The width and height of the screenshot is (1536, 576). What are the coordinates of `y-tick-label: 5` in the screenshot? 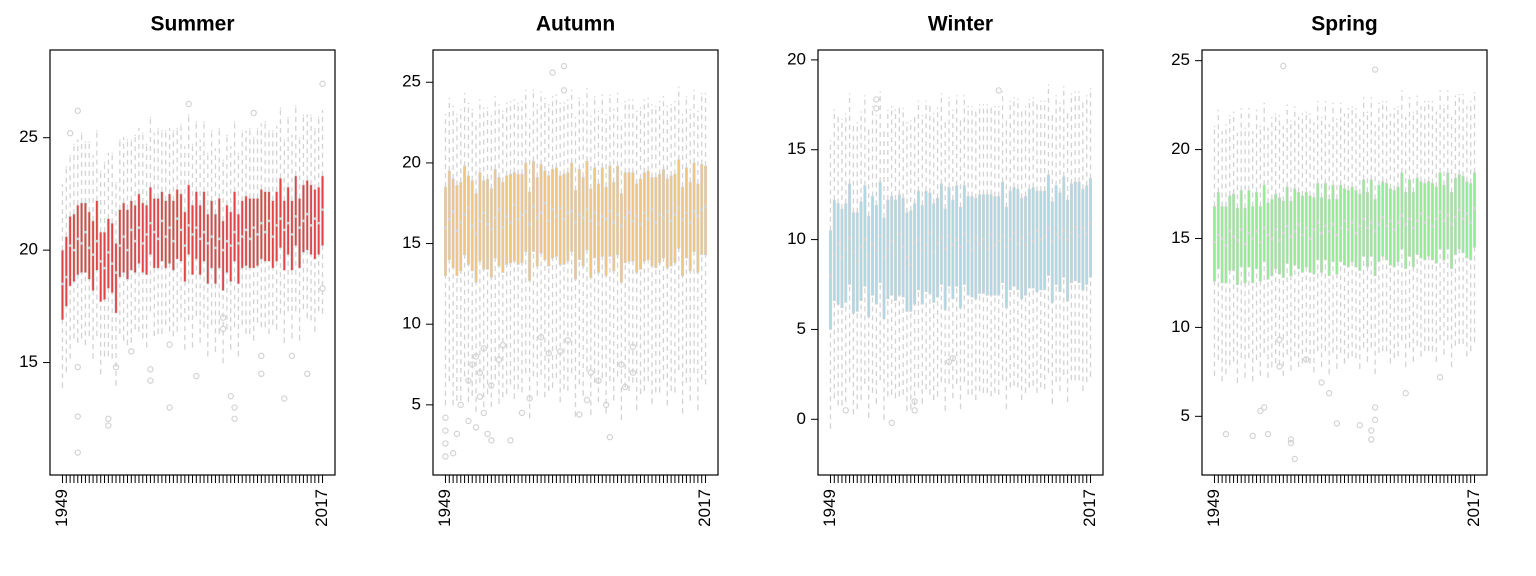 It's located at (801, 328).